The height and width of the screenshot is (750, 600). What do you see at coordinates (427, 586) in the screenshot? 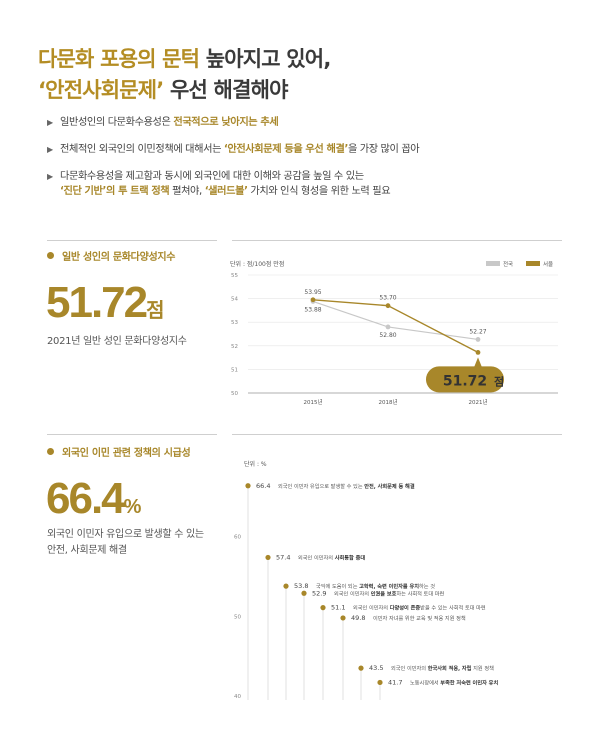
I see `point-label-2-part-2: 하는 것` at bounding box center [427, 586].